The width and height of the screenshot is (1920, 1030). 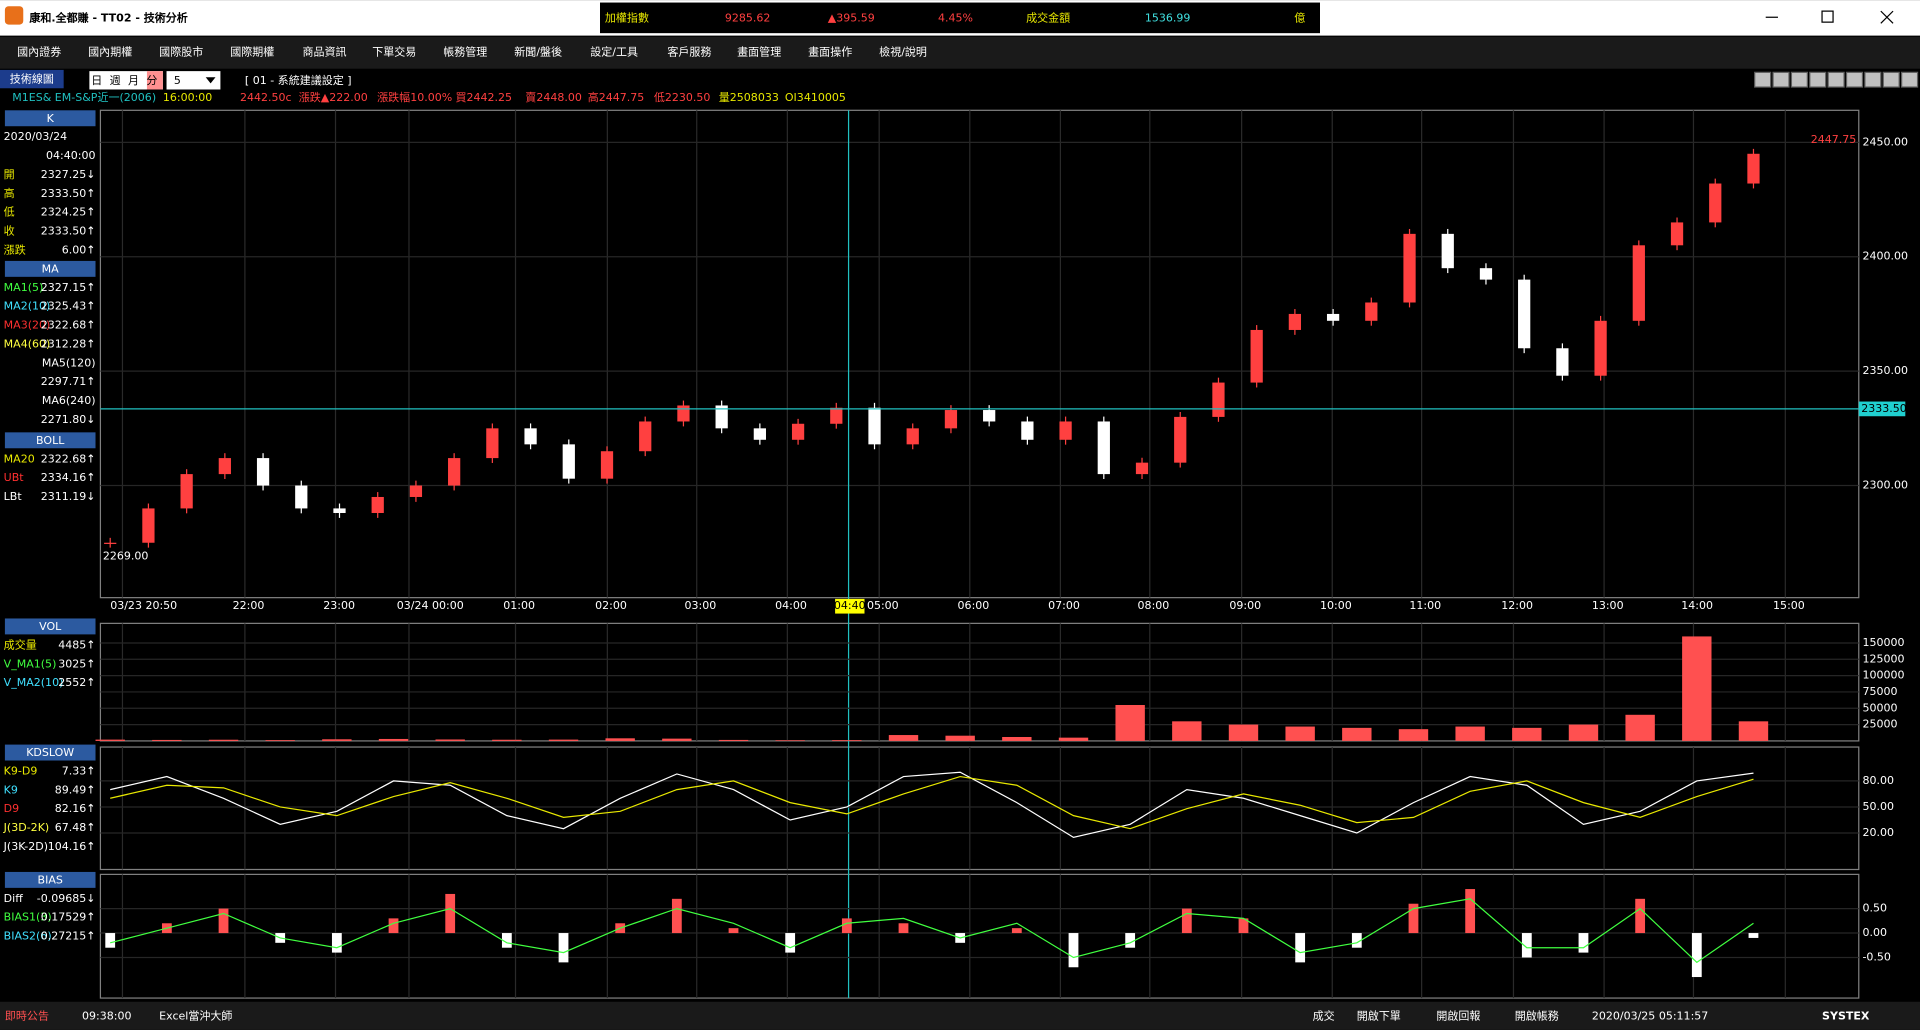 I want to click on menu-item: 設定/工具, so click(x=614, y=52).